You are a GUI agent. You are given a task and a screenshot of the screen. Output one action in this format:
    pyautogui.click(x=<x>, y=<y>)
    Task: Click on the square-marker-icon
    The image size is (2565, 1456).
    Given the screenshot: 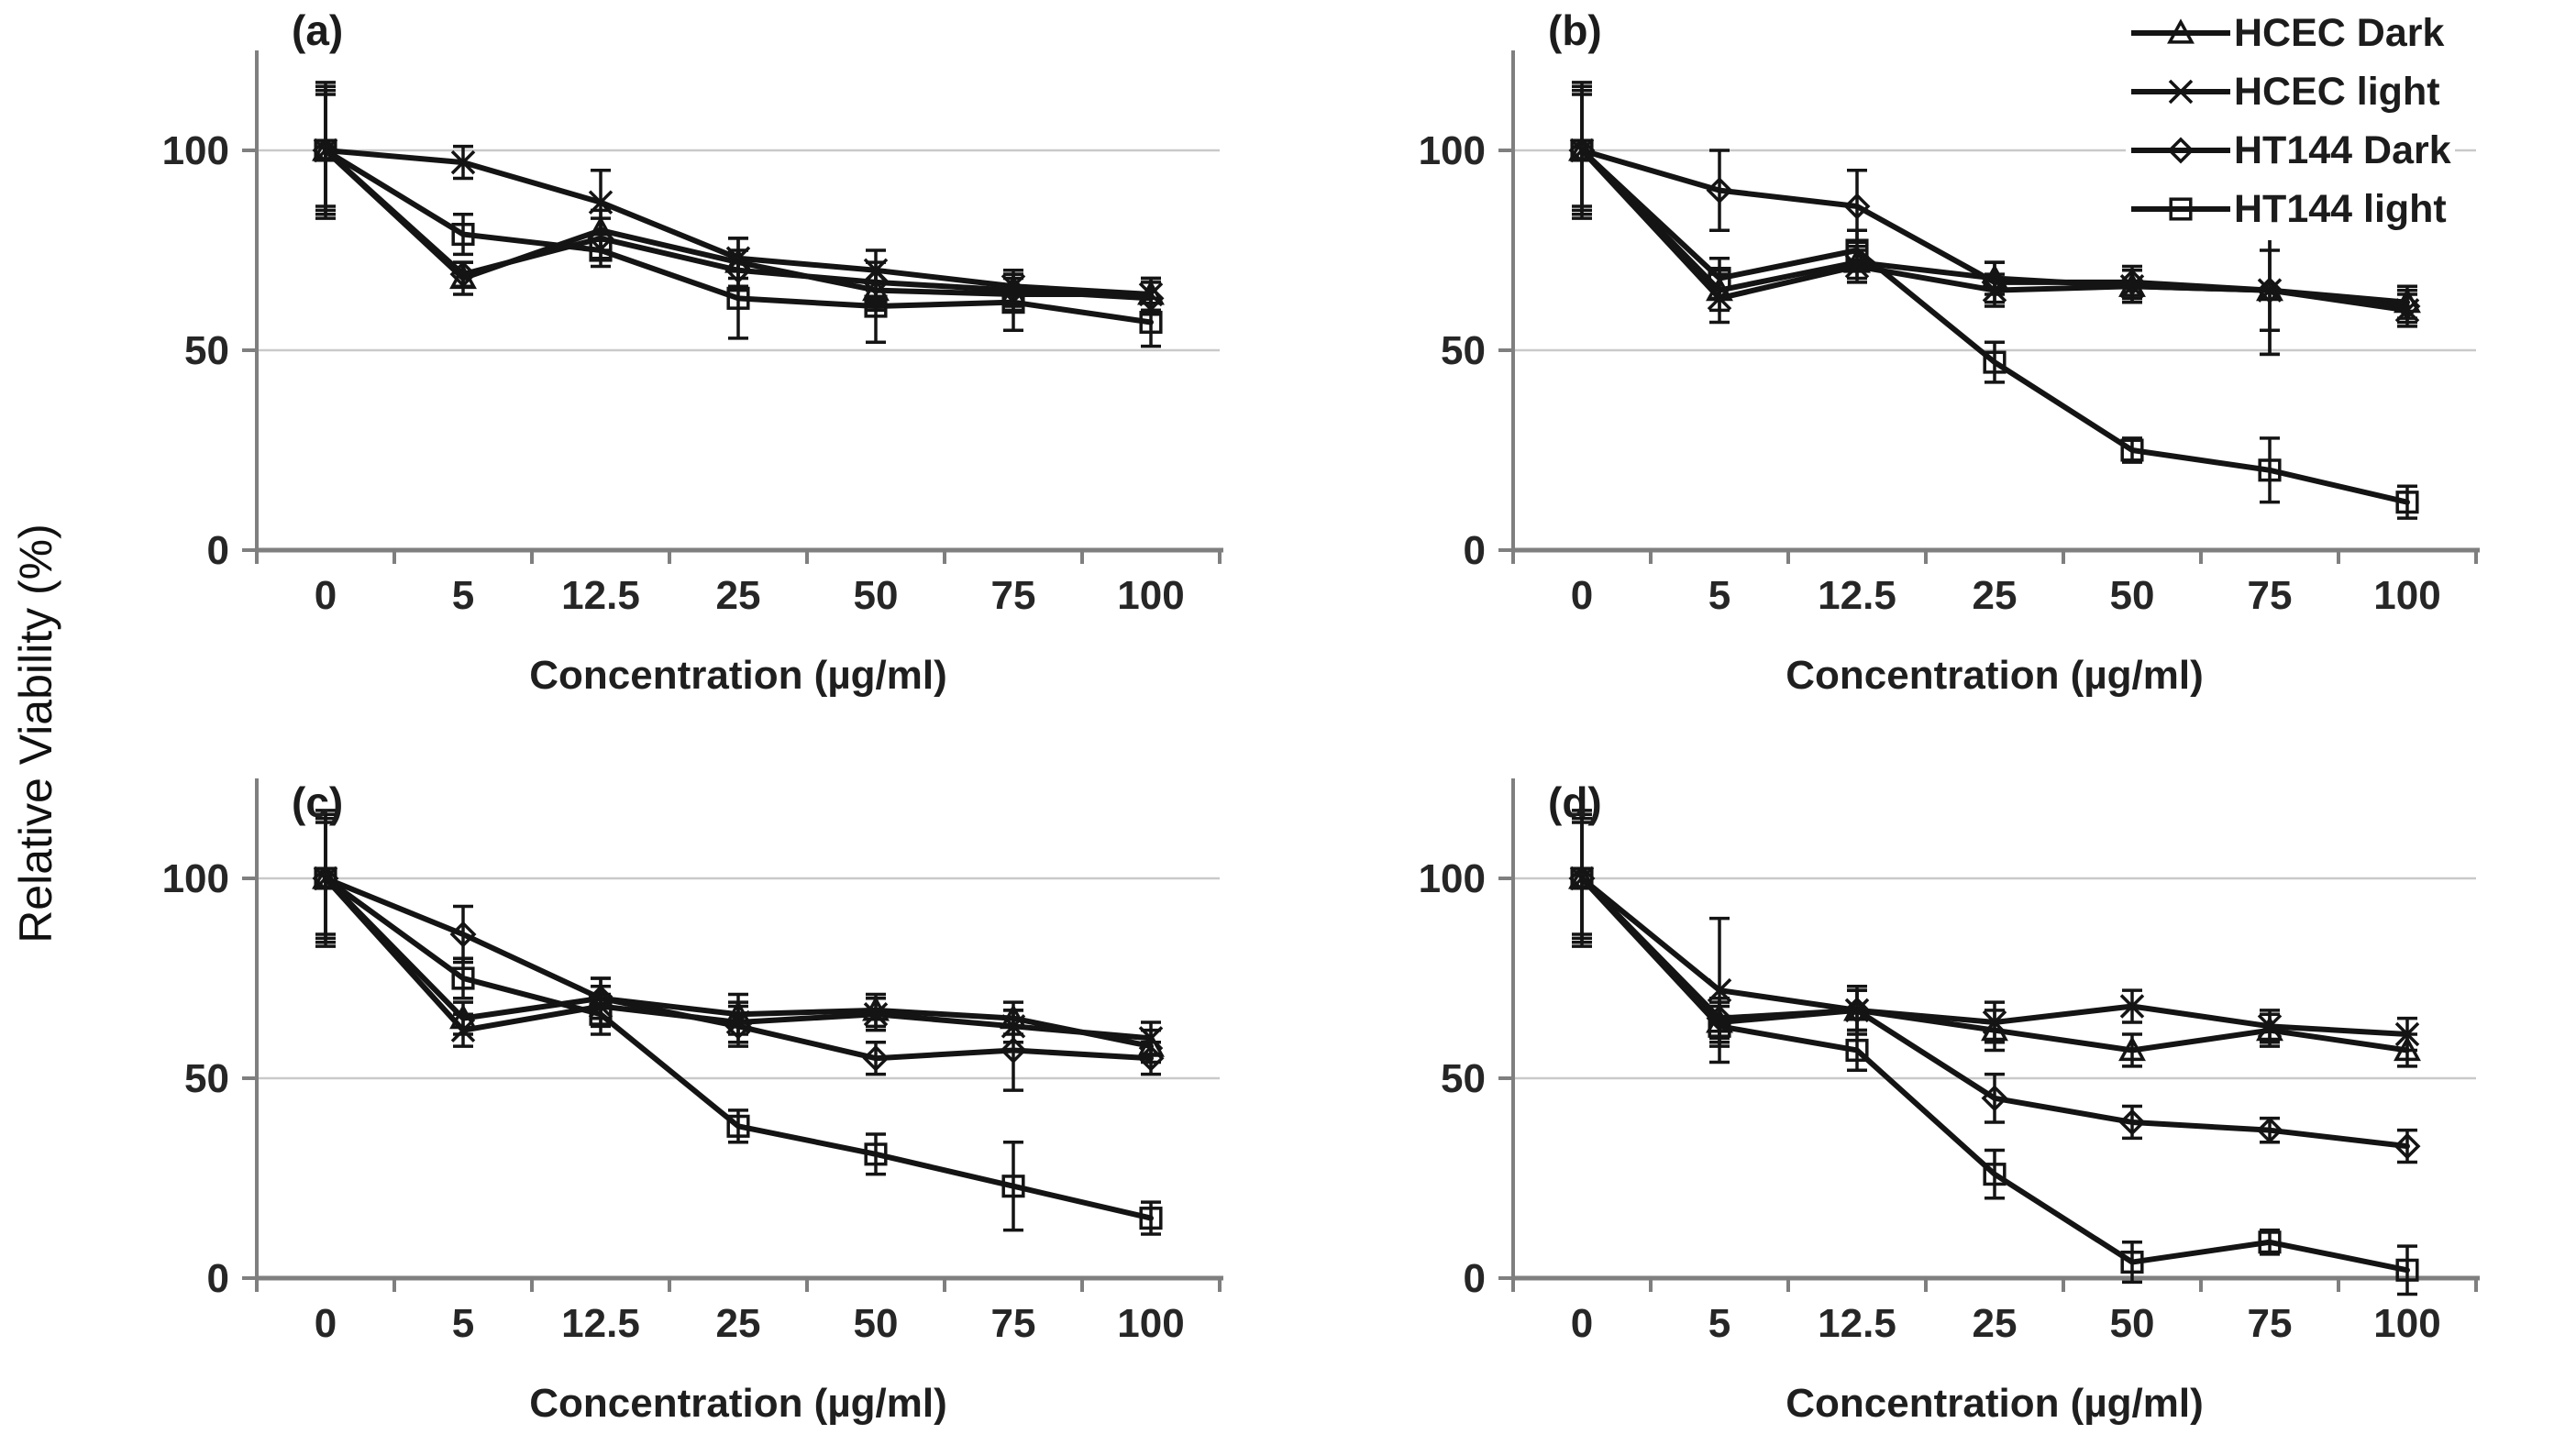 What is the action you would take?
    pyautogui.click(x=2181, y=209)
    